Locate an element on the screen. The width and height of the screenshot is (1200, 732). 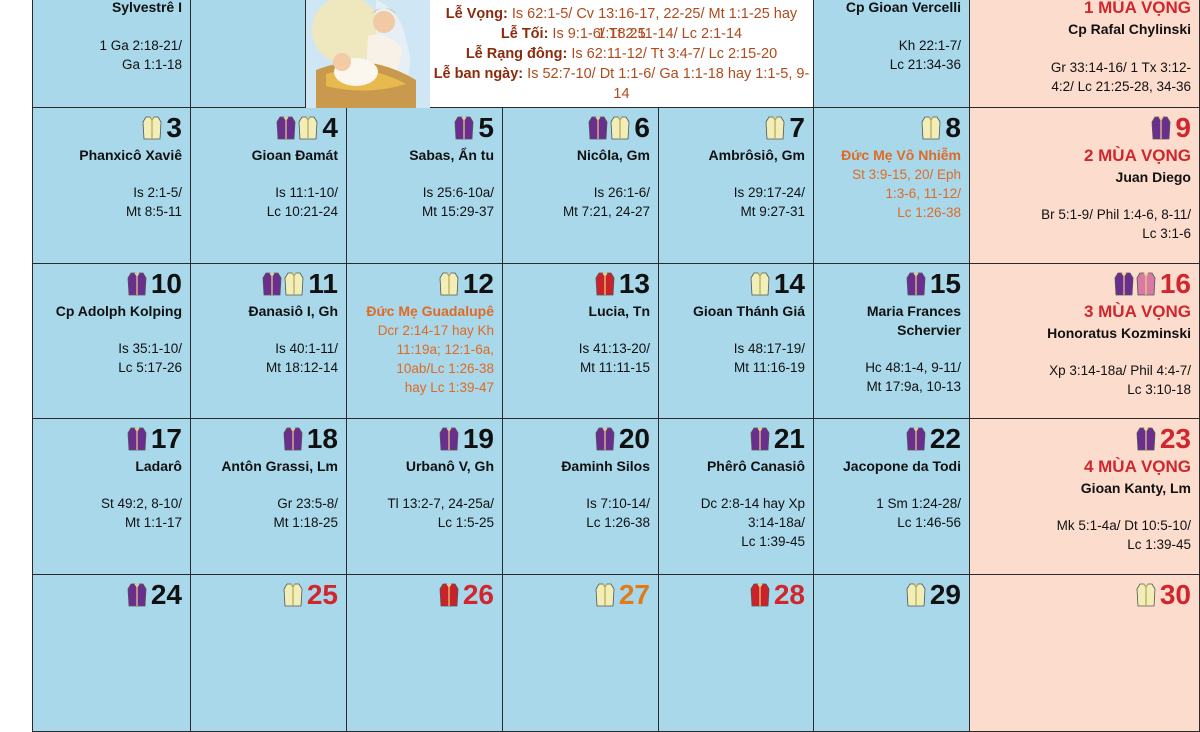
reading-line: St 49:2, 8-10/ is located at coordinates (141, 503).